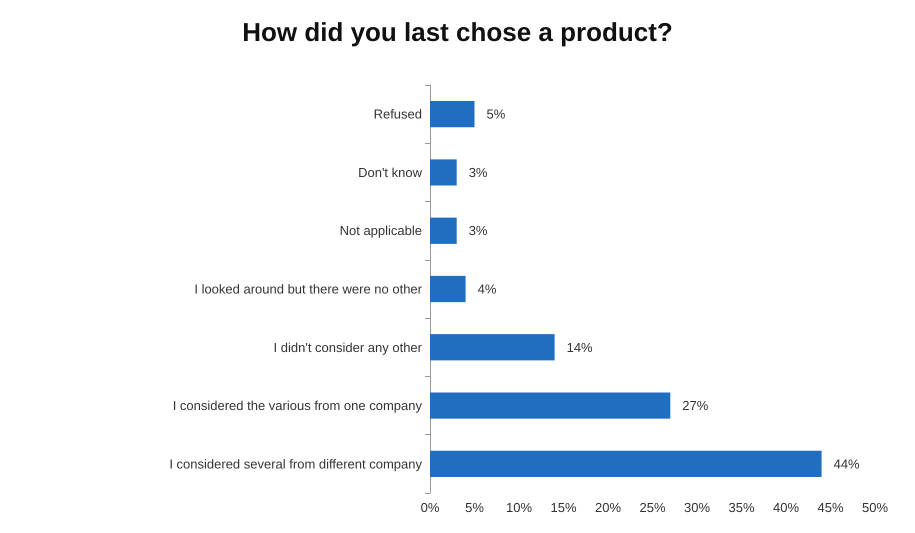  I want to click on y-tick-label: I looked around but there were no other, so click(308, 289).